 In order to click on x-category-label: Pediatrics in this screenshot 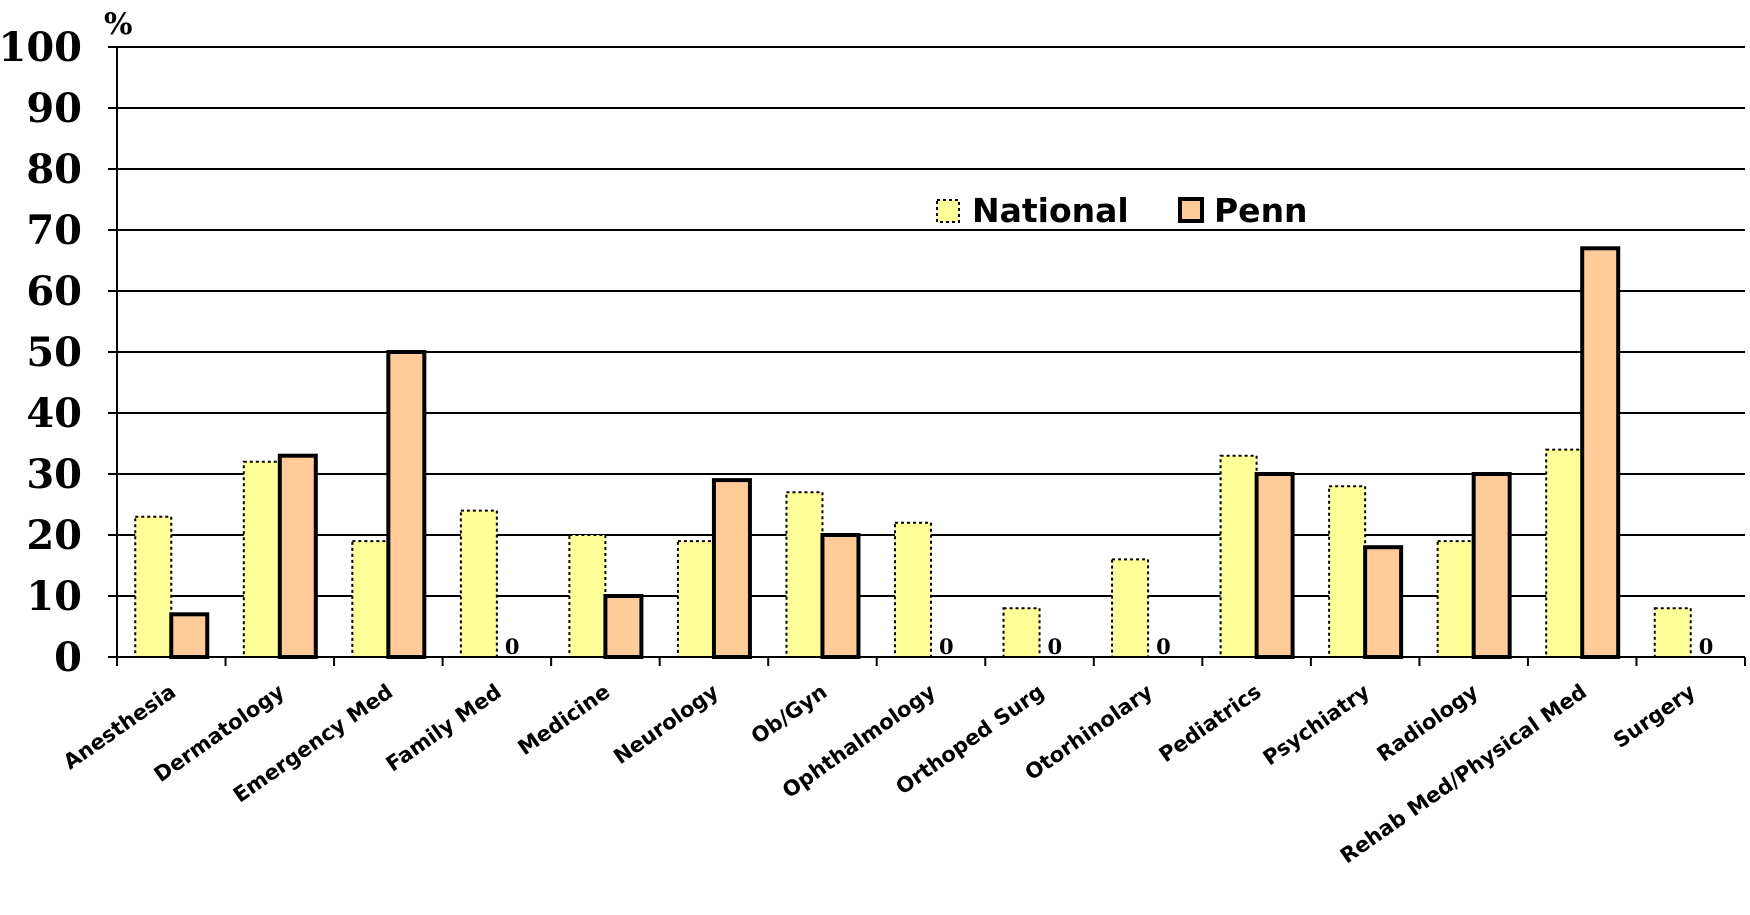, I will do `click(1210, 723)`.